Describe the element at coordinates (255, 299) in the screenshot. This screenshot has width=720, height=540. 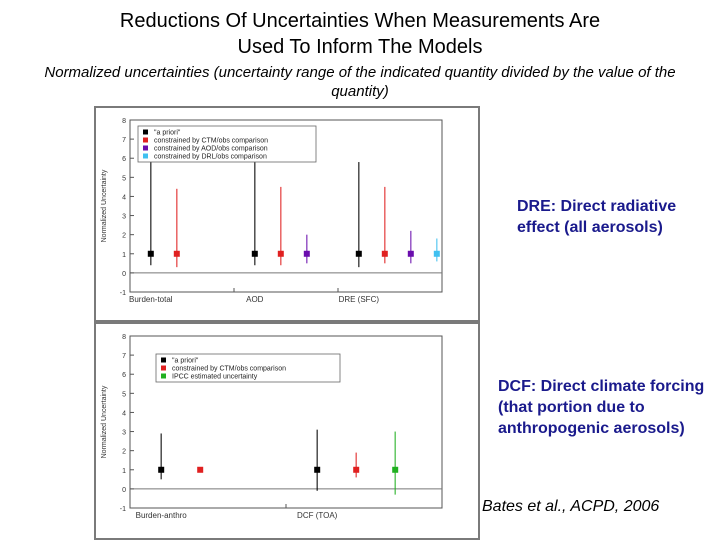
I see `category-label: AOD` at that location.